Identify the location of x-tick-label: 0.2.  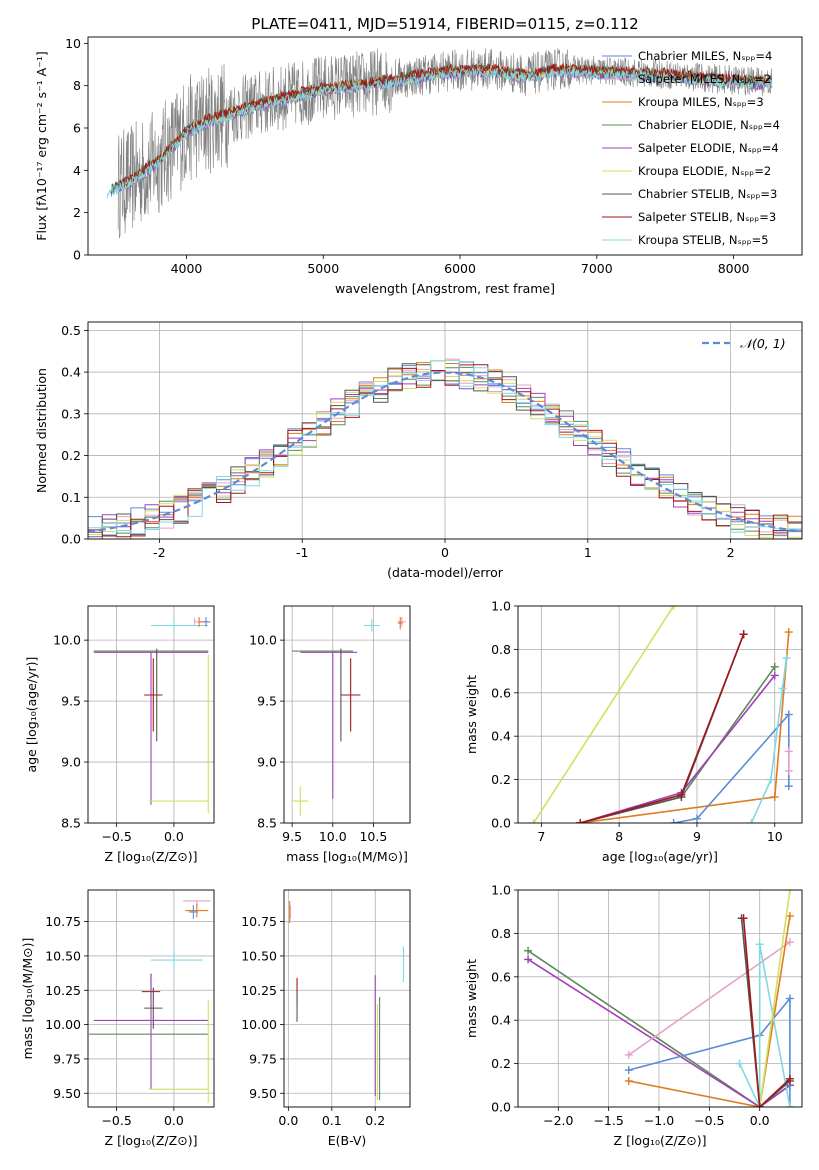
(375, 1120).